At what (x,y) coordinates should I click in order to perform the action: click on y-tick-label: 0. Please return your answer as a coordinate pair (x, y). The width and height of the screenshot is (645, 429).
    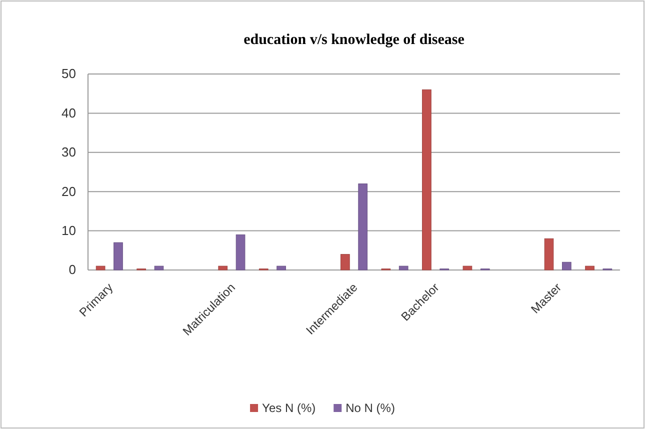
    Looking at the image, I should click on (72, 270).